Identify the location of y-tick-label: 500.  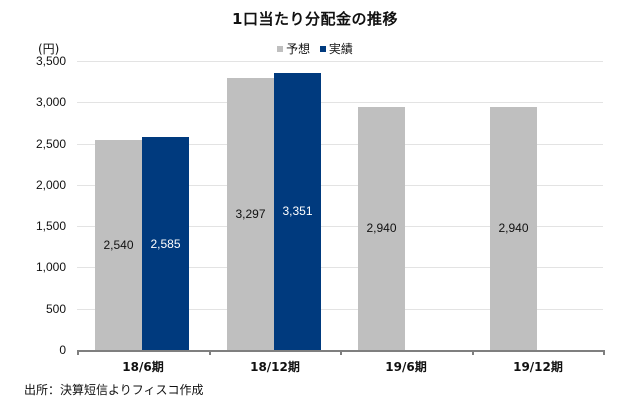
(55, 308).